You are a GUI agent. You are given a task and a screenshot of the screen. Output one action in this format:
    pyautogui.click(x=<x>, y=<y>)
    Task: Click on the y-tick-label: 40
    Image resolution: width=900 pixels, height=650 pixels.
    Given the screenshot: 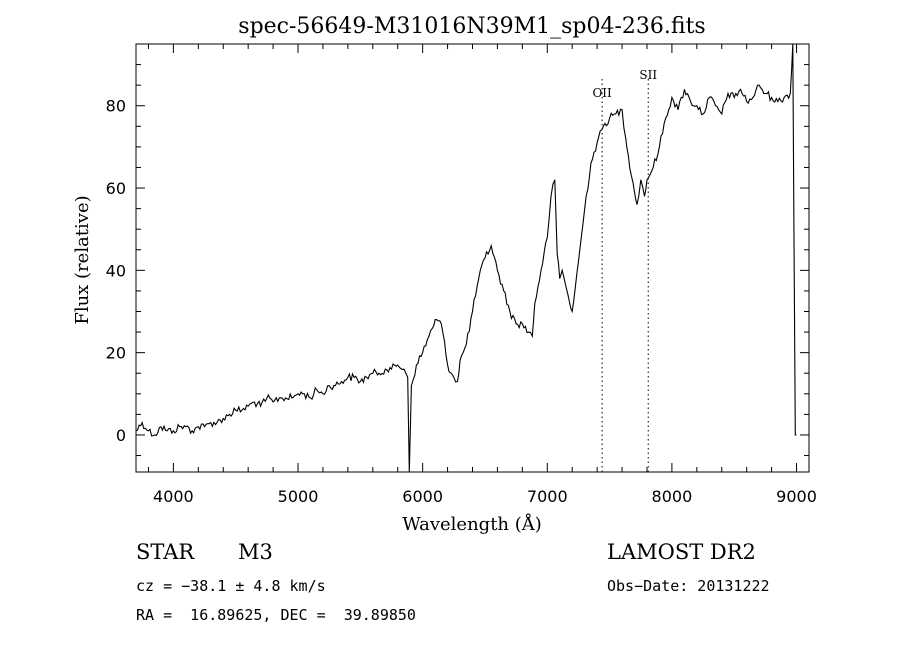 What is the action you would take?
    pyautogui.click(x=116, y=270)
    